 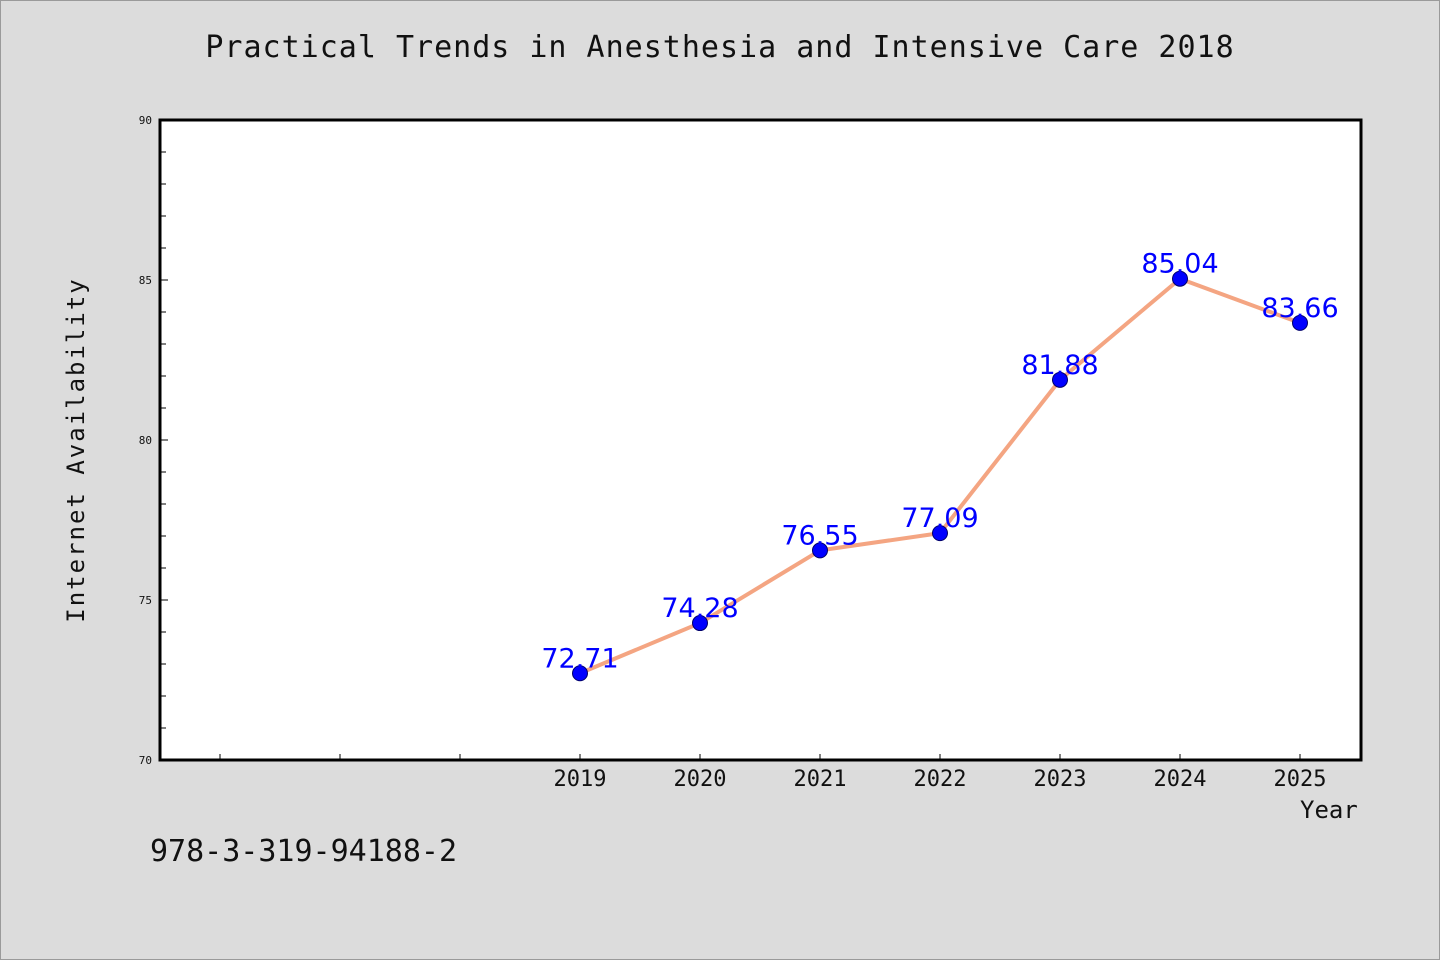 What do you see at coordinates (773, 773) in the screenshot?
I see `x-axis: 2019 2020 2021 2022 2023 2024 2025` at bounding box center [773, 773].